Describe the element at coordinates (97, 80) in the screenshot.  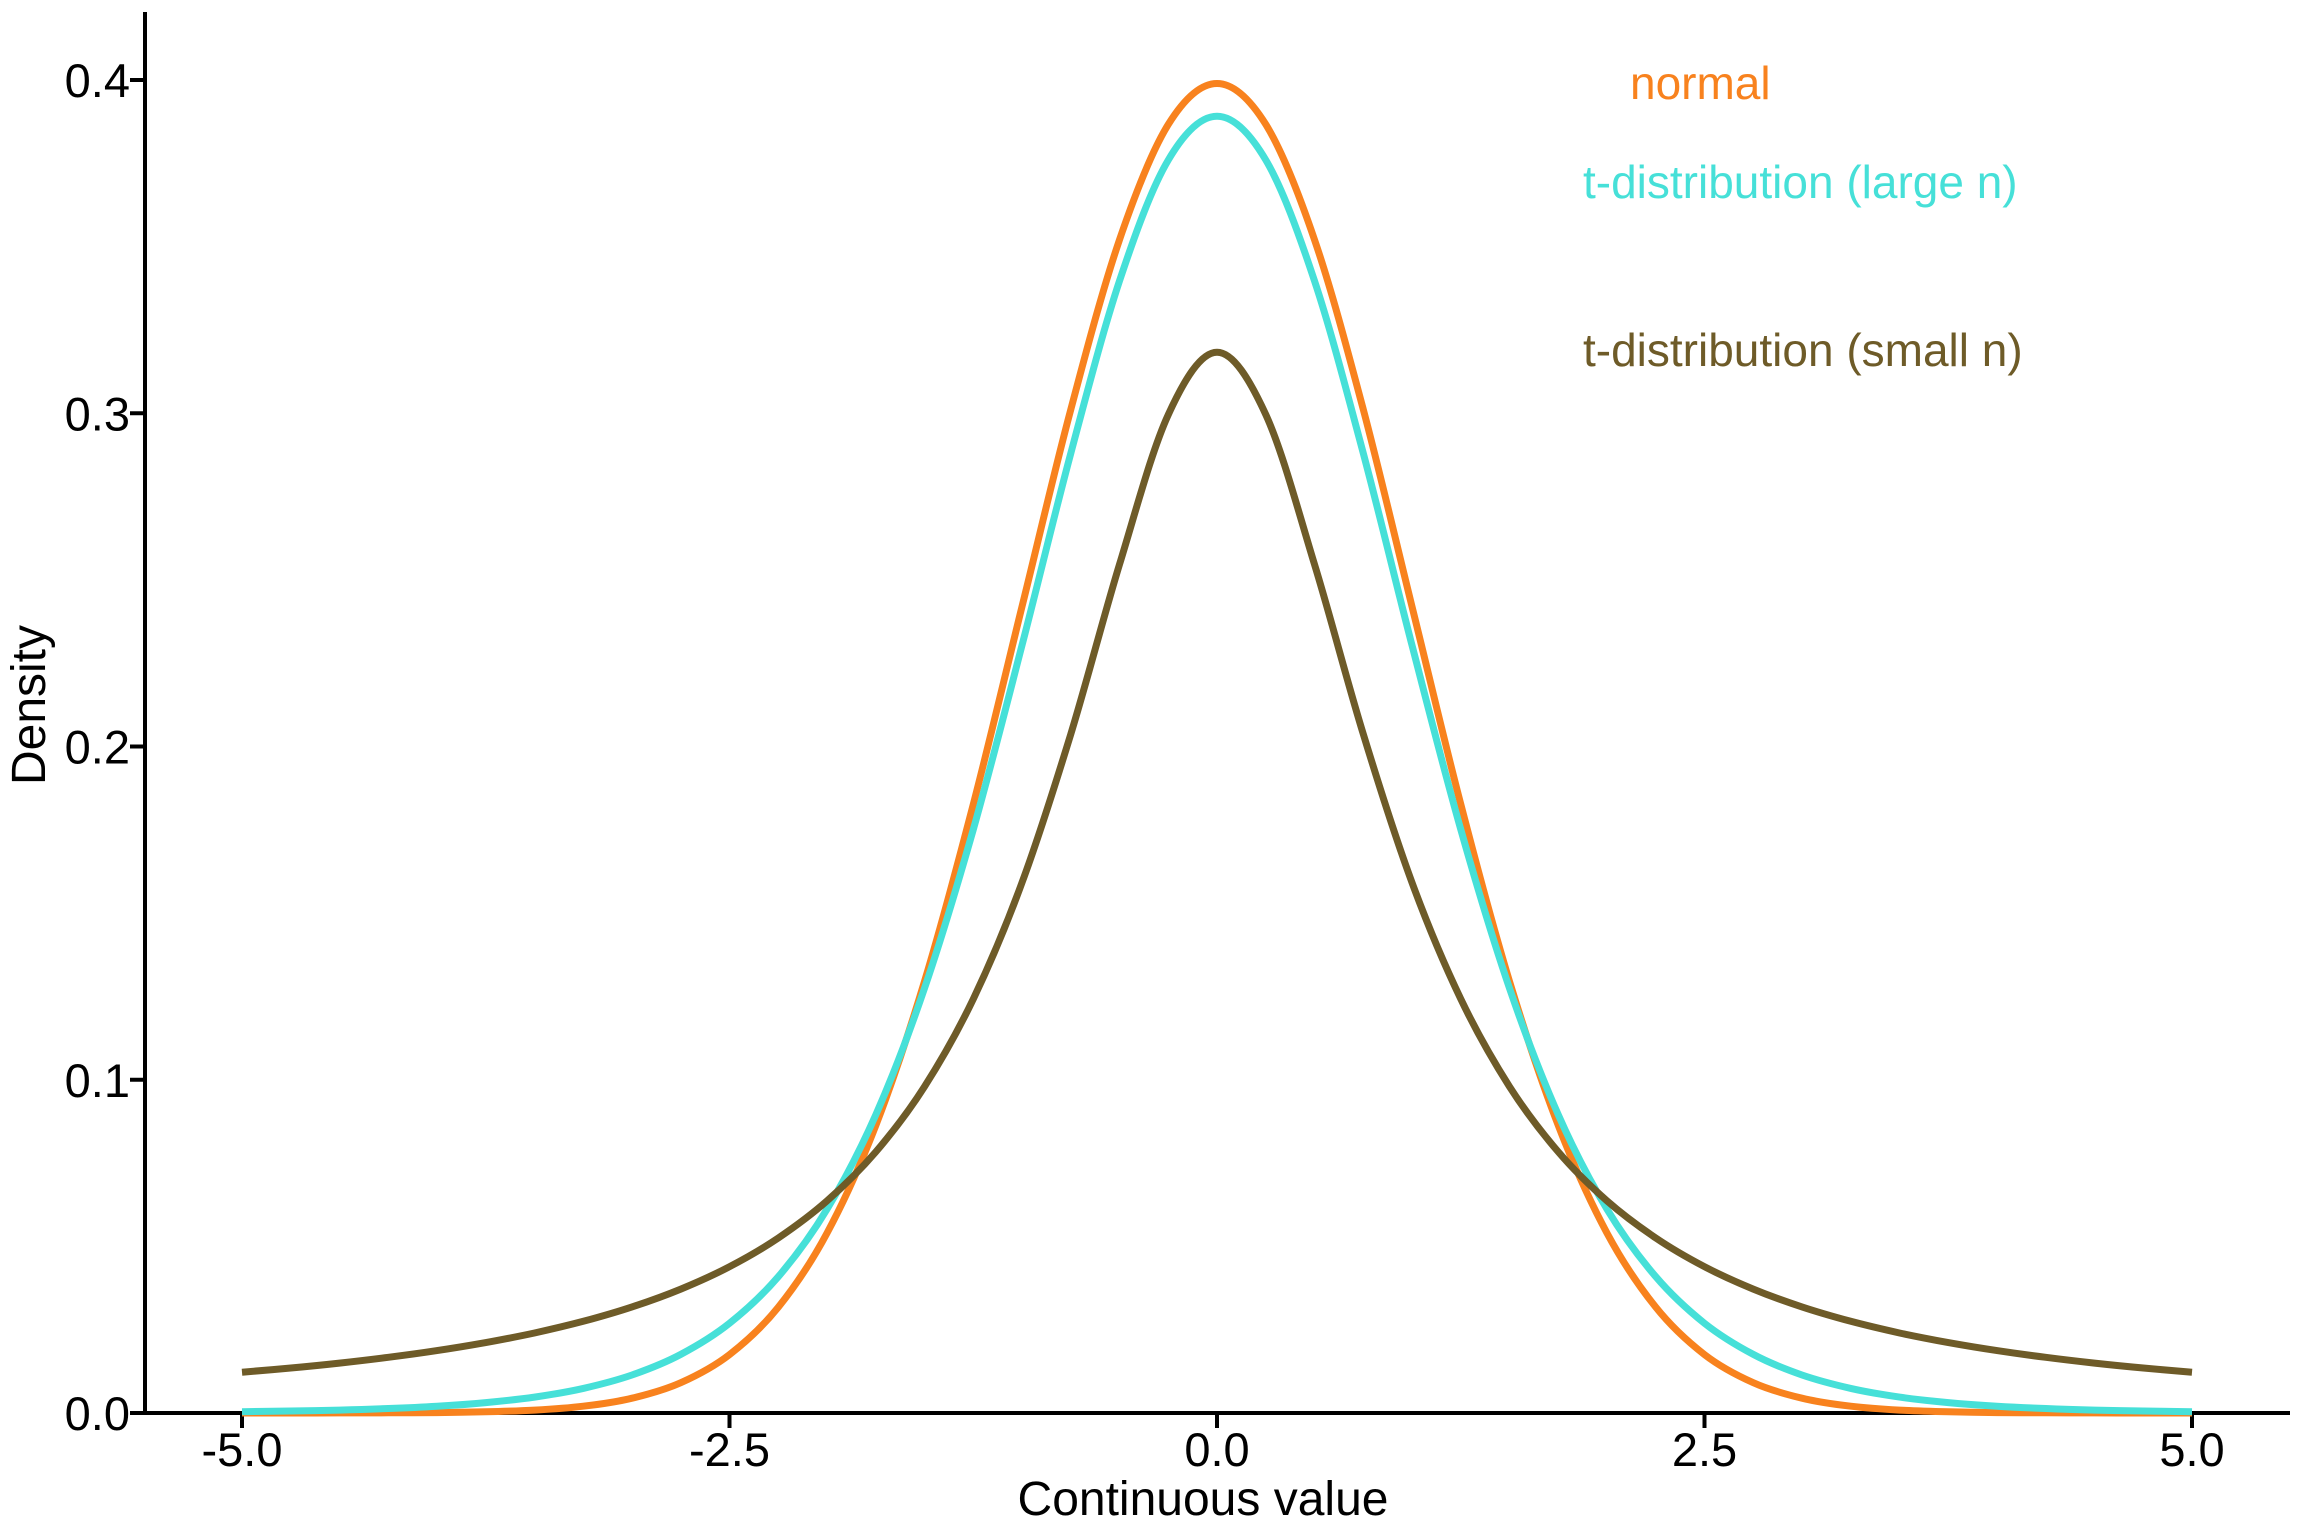
I see `y-tick-label: 0.4` at that location.